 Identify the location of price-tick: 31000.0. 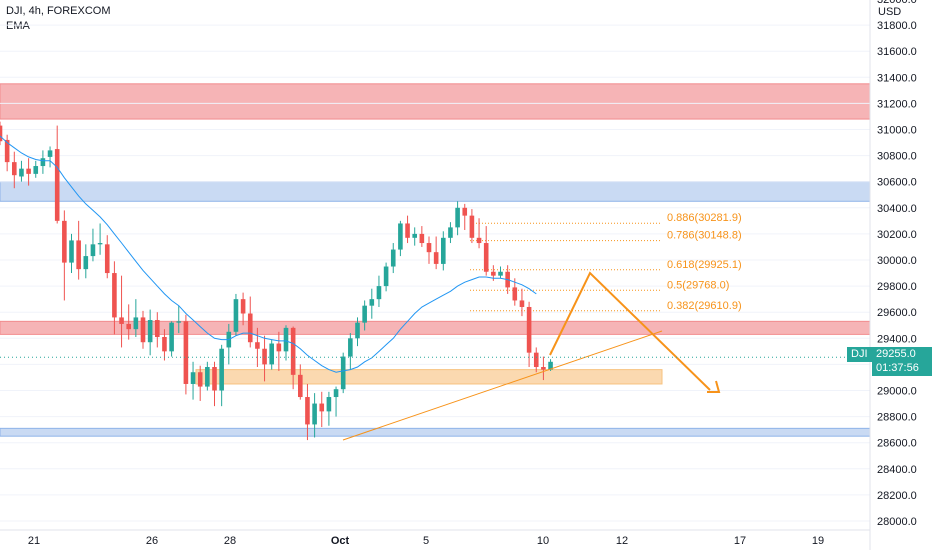
(897, 131).